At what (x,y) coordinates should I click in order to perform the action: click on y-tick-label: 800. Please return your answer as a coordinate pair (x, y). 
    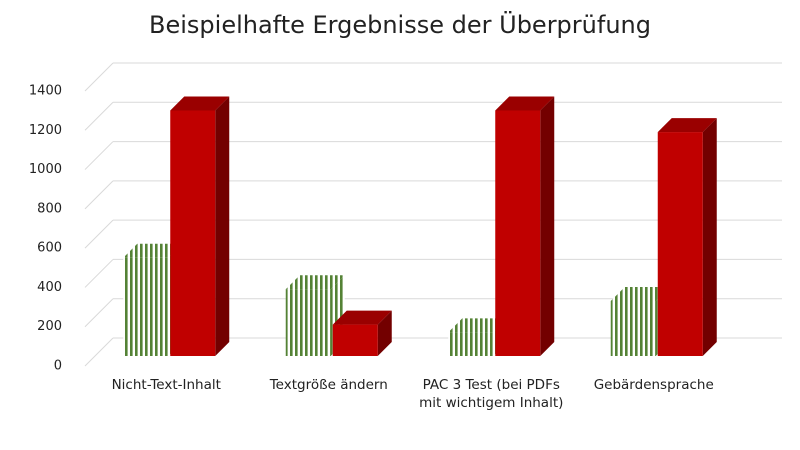
    Looking at the image, I should click on (49, 208).